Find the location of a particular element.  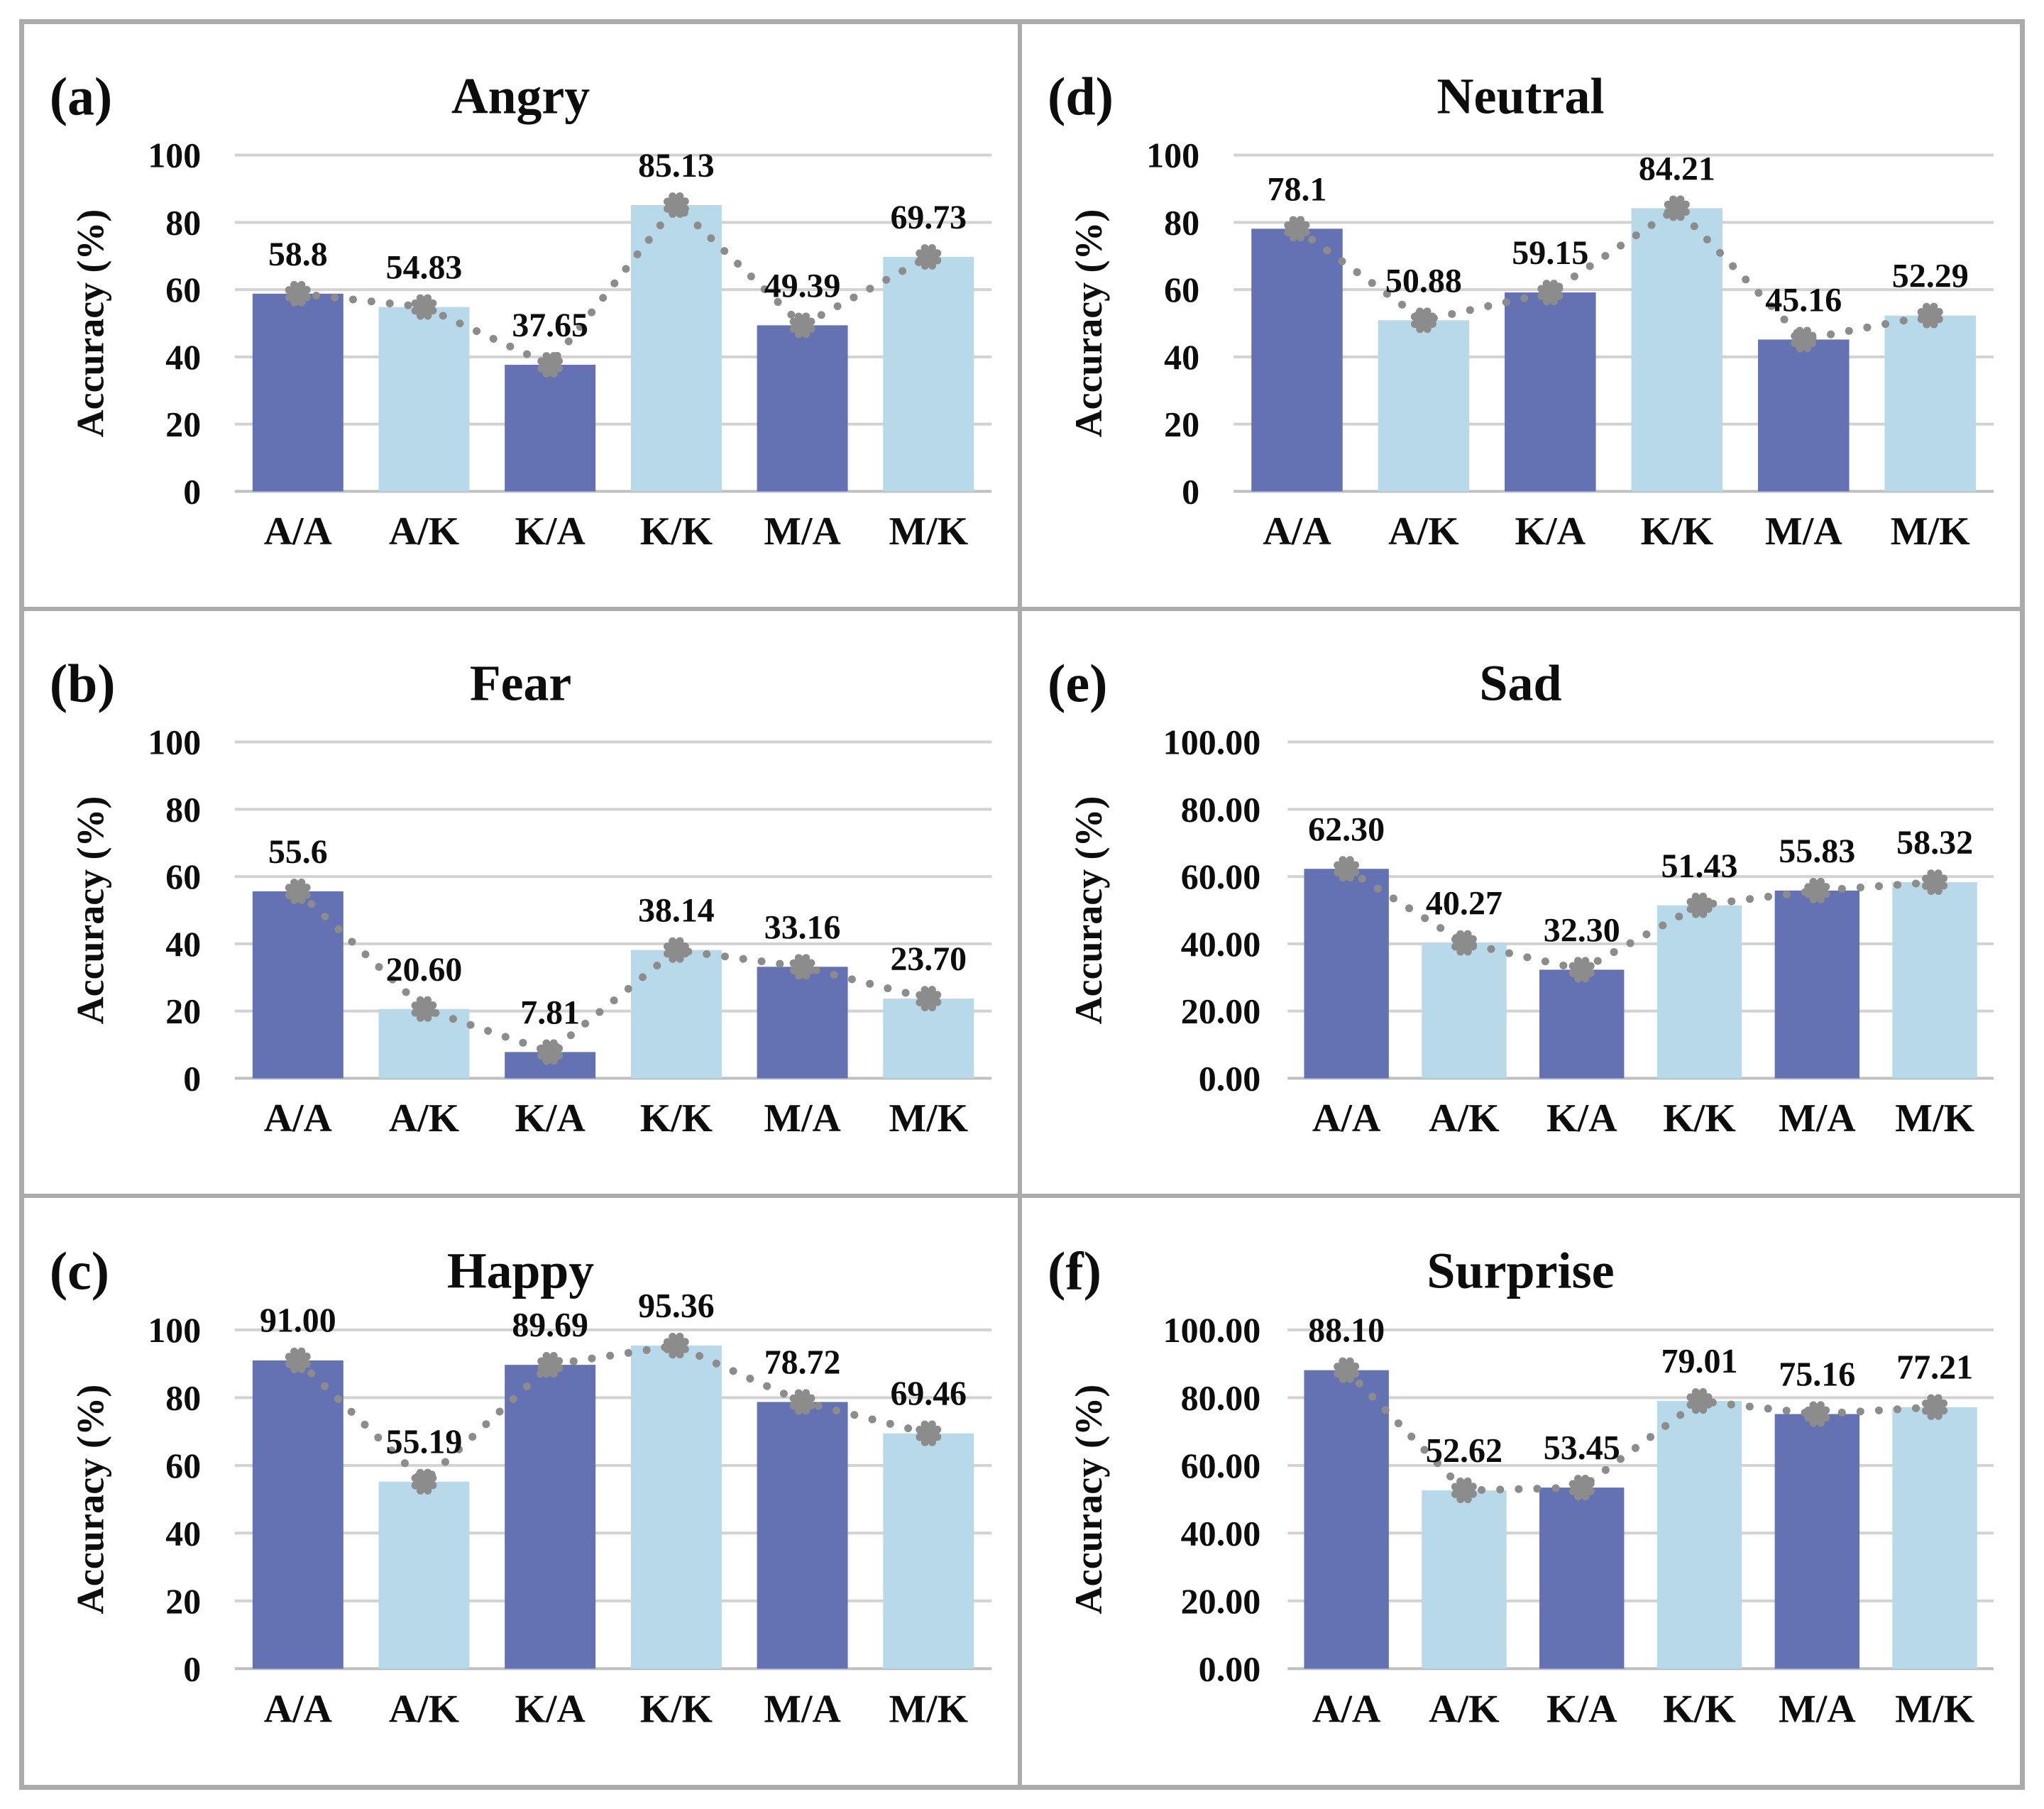

bar-value-label: 58.32 is located at coordinates (1935, 843).